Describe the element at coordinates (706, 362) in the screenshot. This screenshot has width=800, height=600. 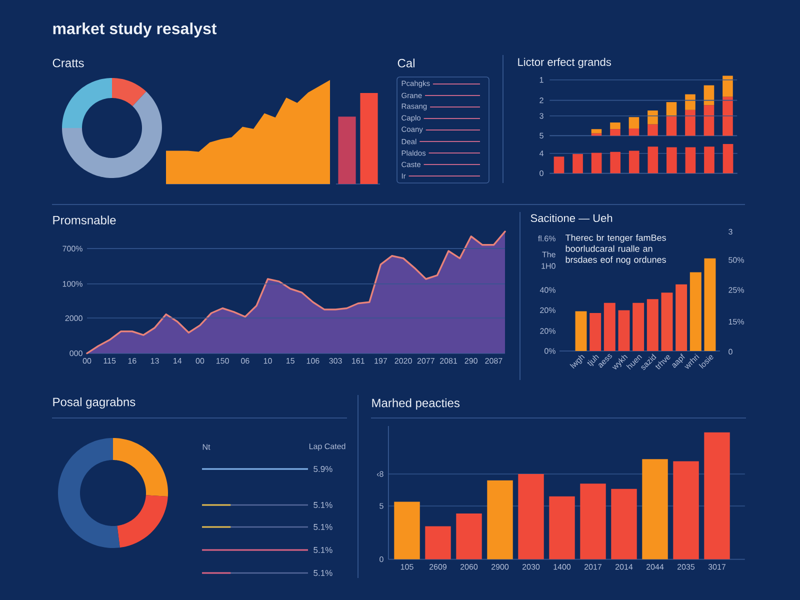
I see `x-tick-label: losie` at that location.